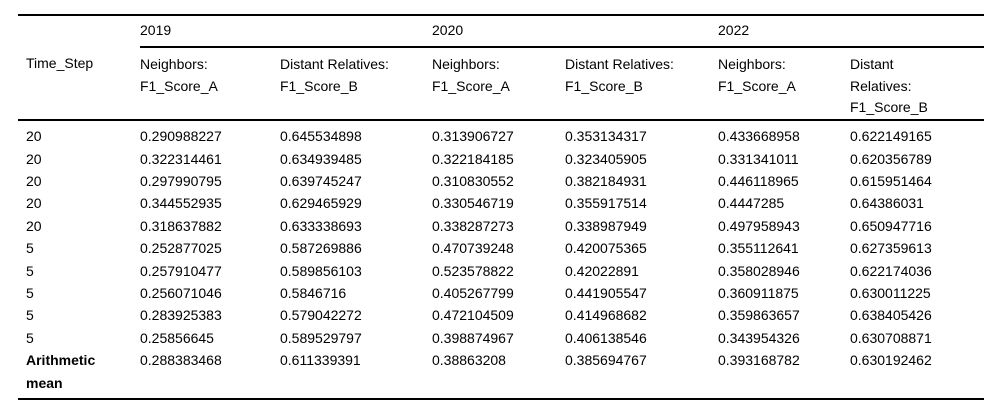 This screenshot has width=1000, height=419. I want to click on column-header-time-step: Time_Step, so click(79, 84).